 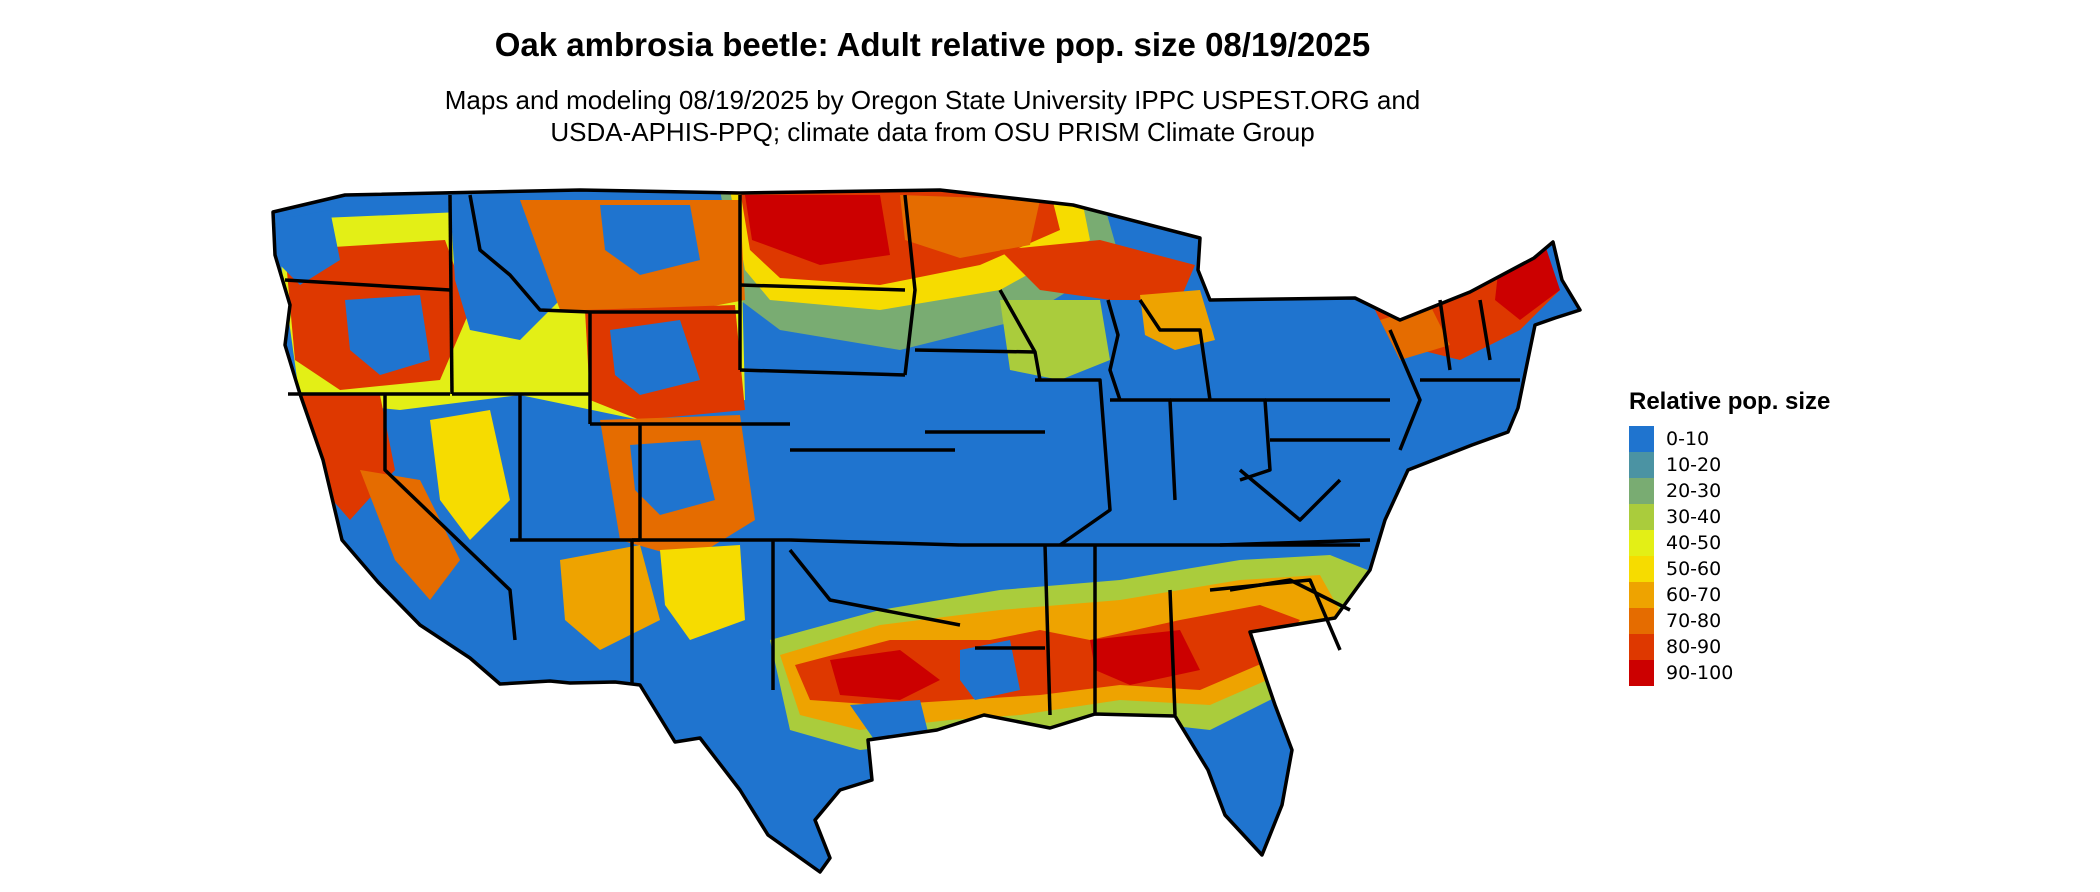 What do you see at coordinates (1729, 439) in the screenshot?
I see `legend-item: 0-10` at bounding box center [1729, 439].